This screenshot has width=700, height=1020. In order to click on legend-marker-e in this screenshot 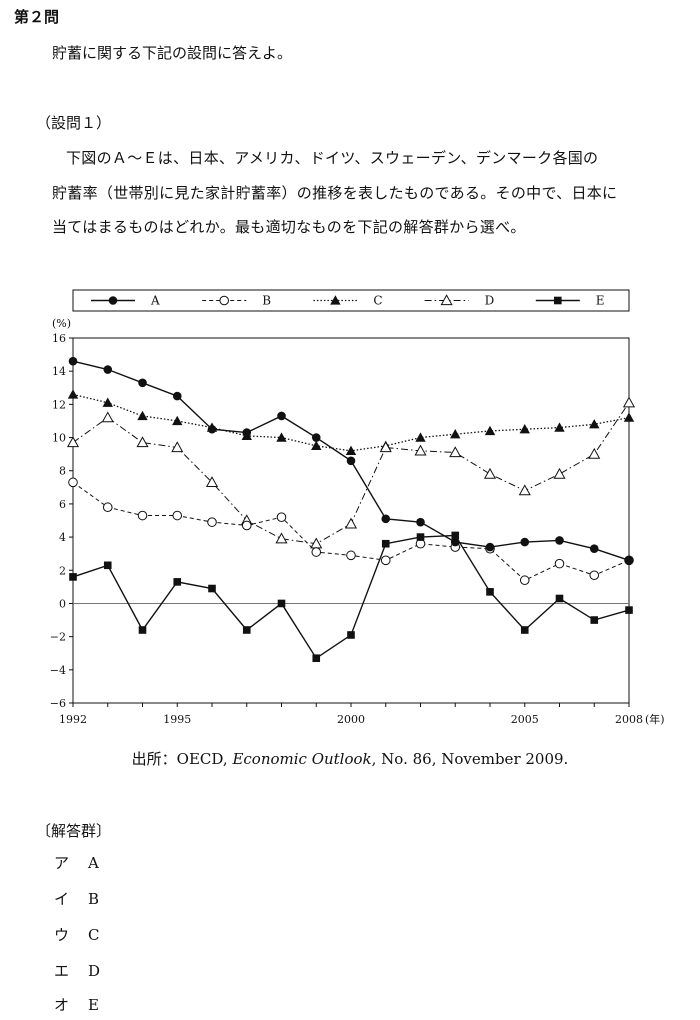, I will do `click(558, 300)`.